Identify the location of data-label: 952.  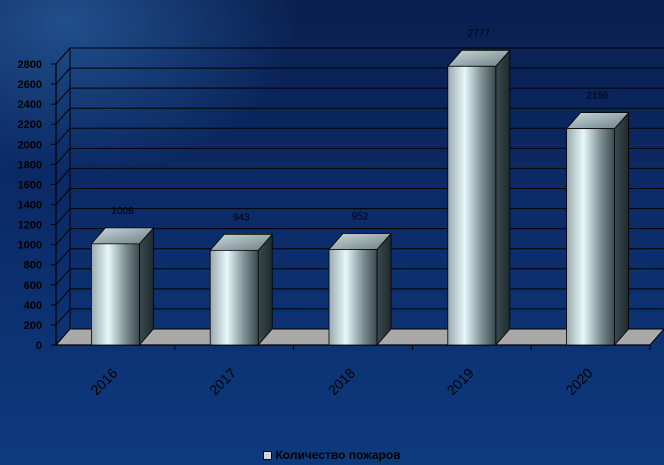
(360, 216).